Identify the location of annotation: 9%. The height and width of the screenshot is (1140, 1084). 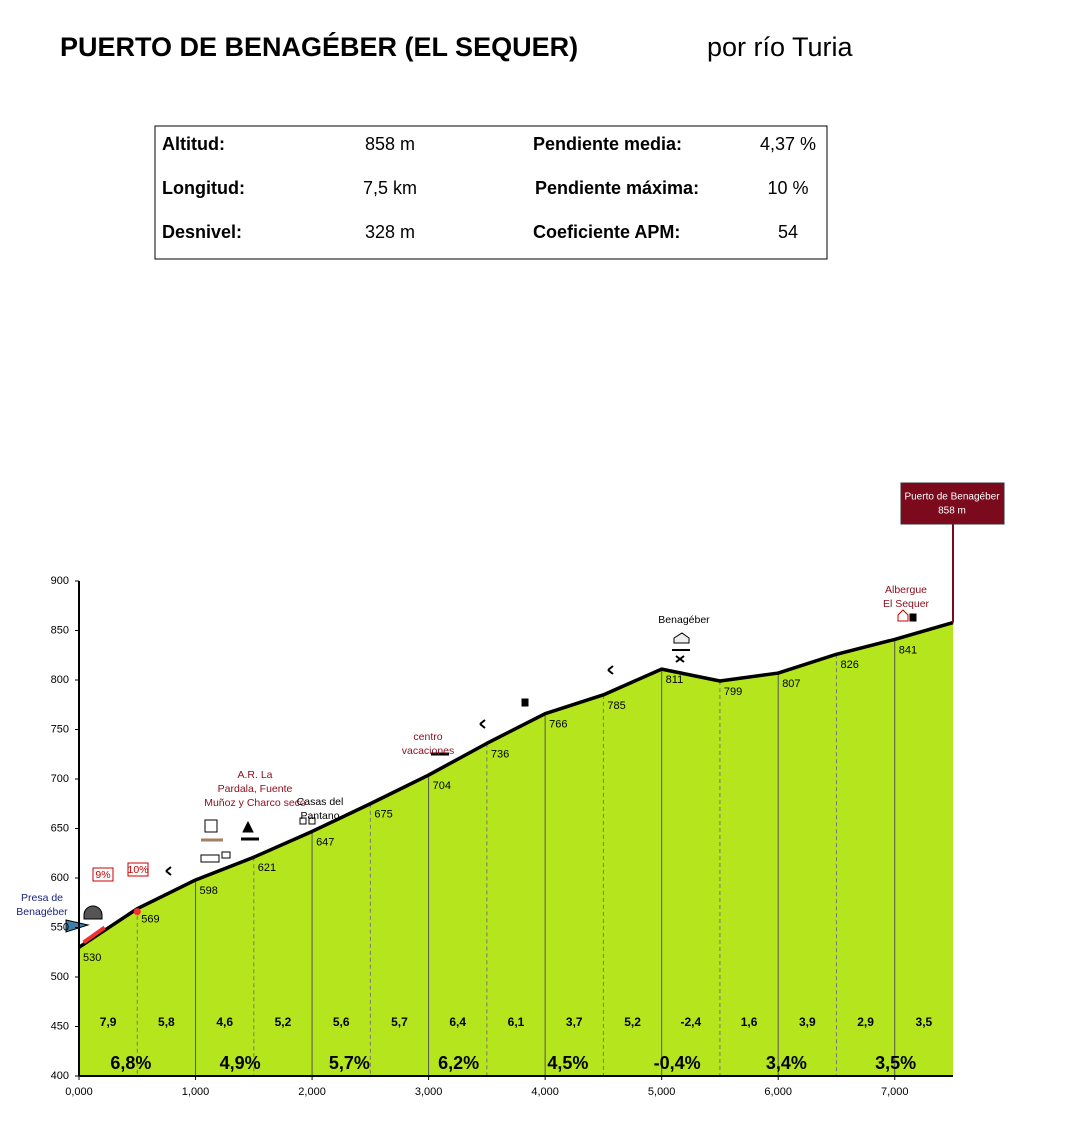
(102, 875).